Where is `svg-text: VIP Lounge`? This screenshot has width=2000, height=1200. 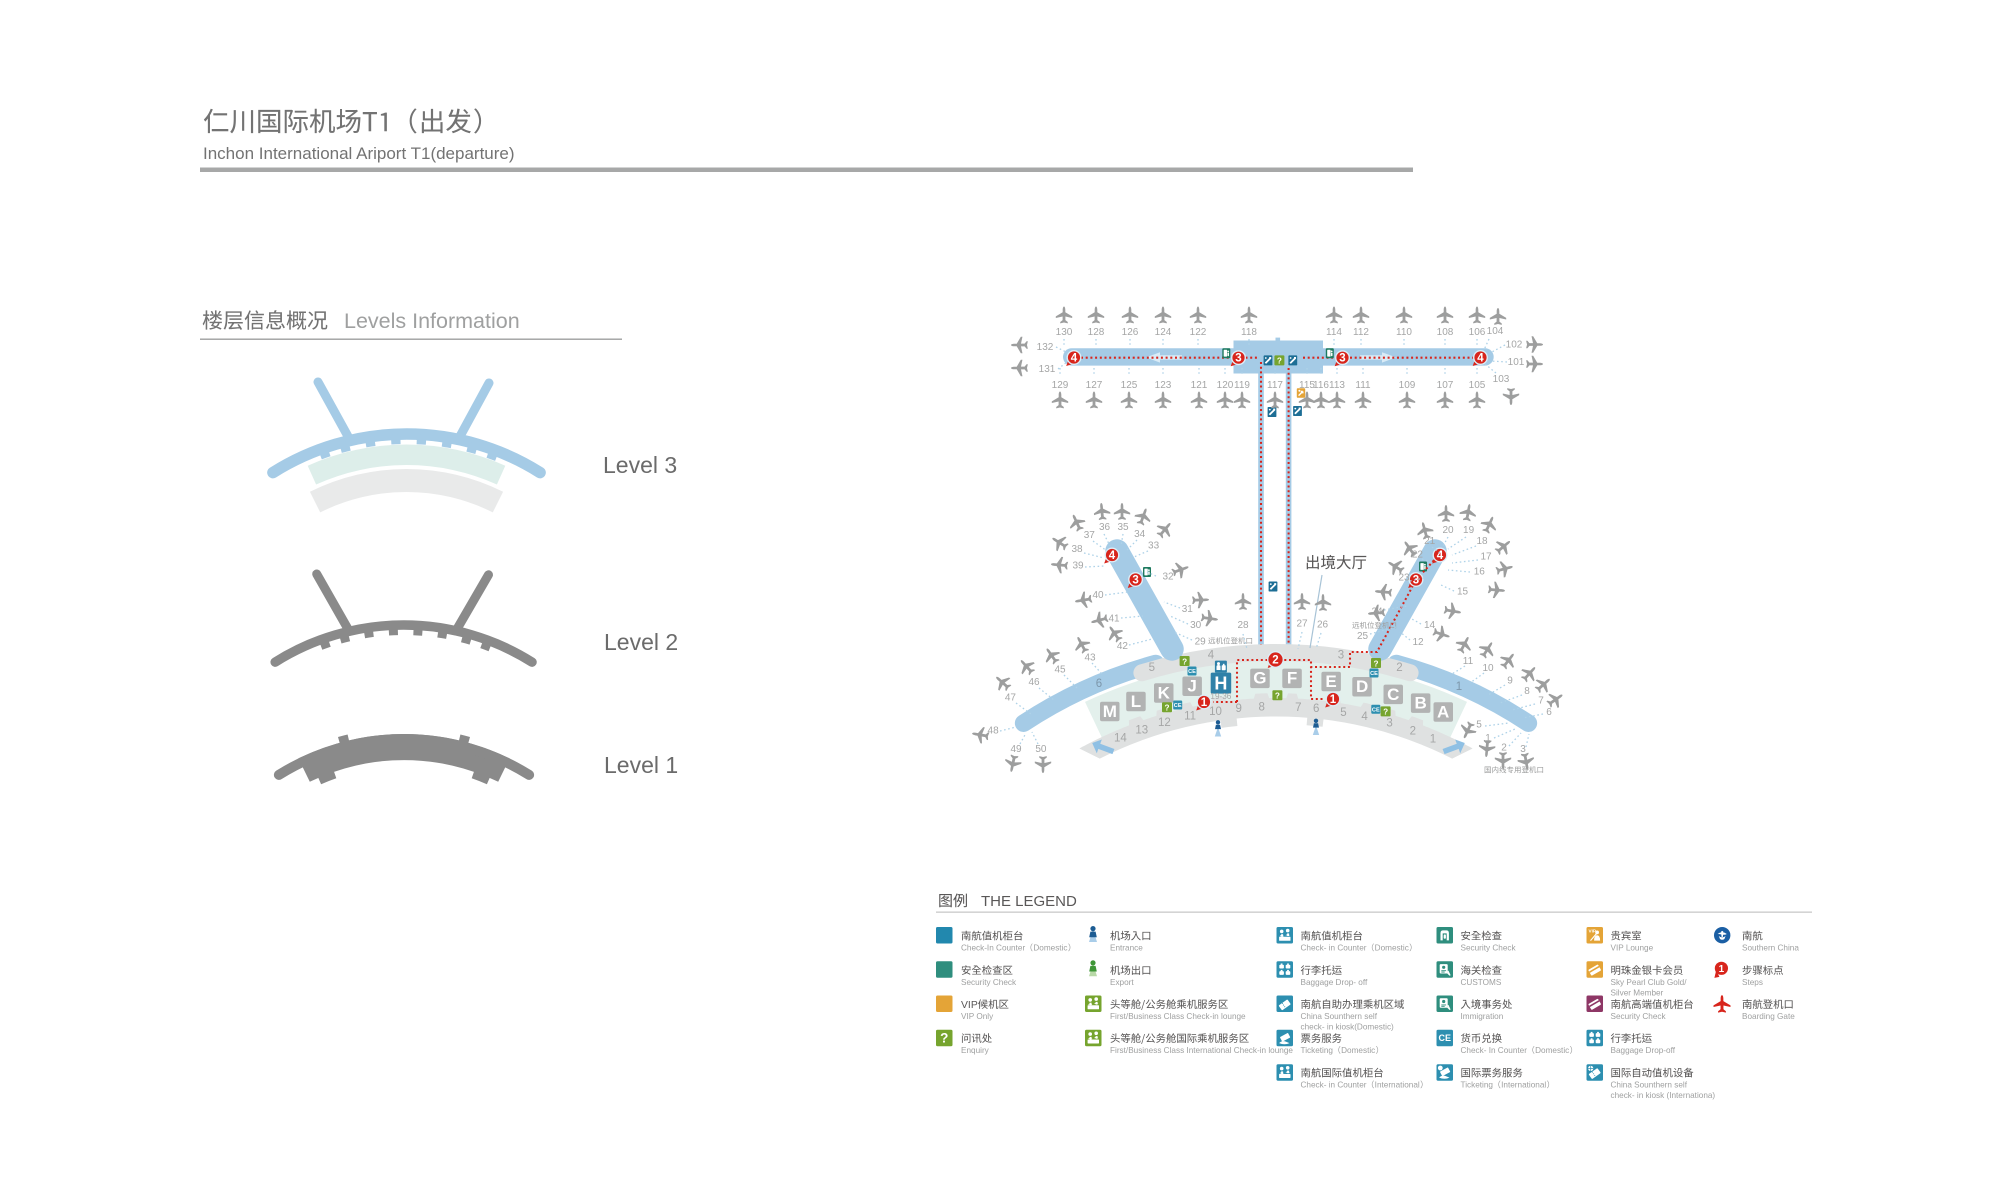
svg-text: VIP Lounge is located at coordinates (1632, 948).